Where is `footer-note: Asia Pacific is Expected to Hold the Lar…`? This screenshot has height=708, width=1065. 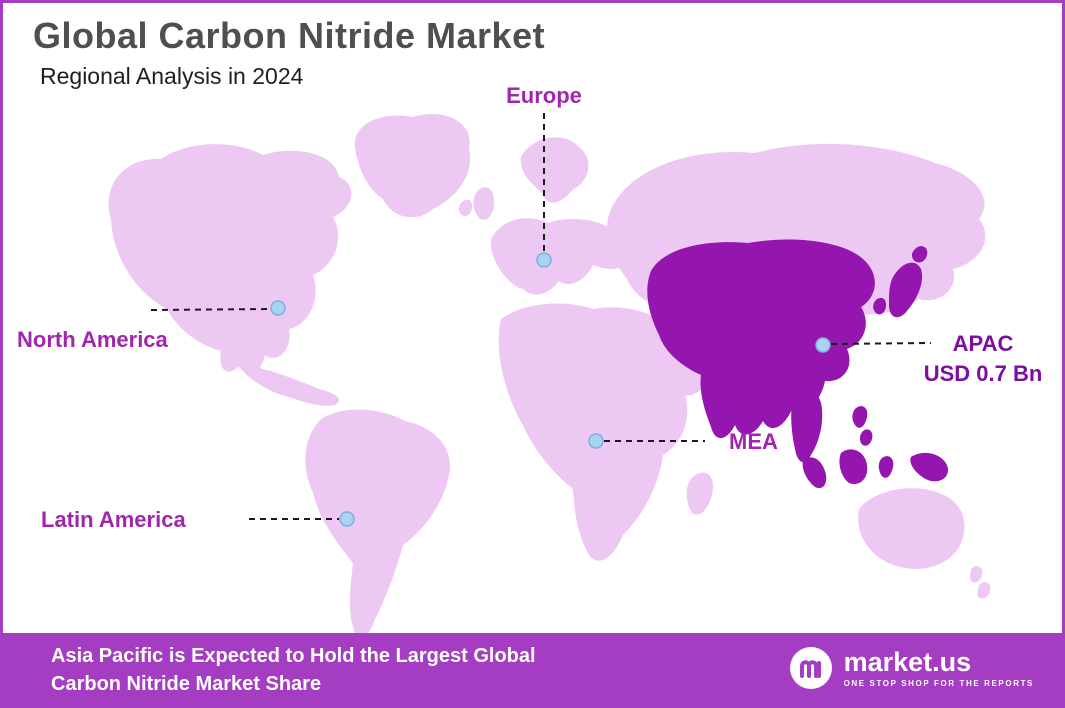 footer-note: Asia Pacific is Expected to Hold the Lar… is located at coordinates (293, 670).